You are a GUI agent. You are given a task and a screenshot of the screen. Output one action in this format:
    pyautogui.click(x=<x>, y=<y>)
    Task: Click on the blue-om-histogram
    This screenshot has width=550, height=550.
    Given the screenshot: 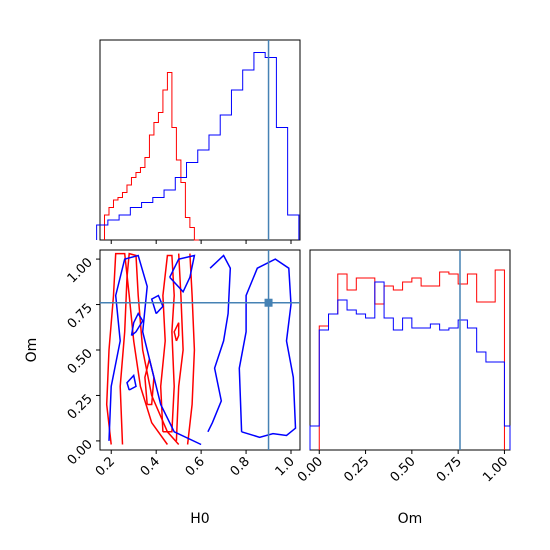 What is the action you would take?
    pyautogui.click(x=410, y=365)
    